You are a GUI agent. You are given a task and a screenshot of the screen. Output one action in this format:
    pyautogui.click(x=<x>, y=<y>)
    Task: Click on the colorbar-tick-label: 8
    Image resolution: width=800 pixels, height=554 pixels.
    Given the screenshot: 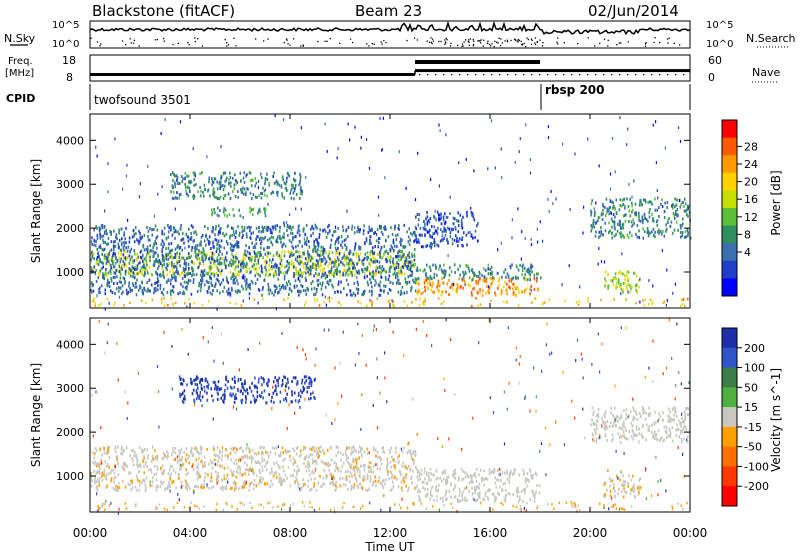 What is the action you would take?
    pyautogui.click(x=747, y=234)
    